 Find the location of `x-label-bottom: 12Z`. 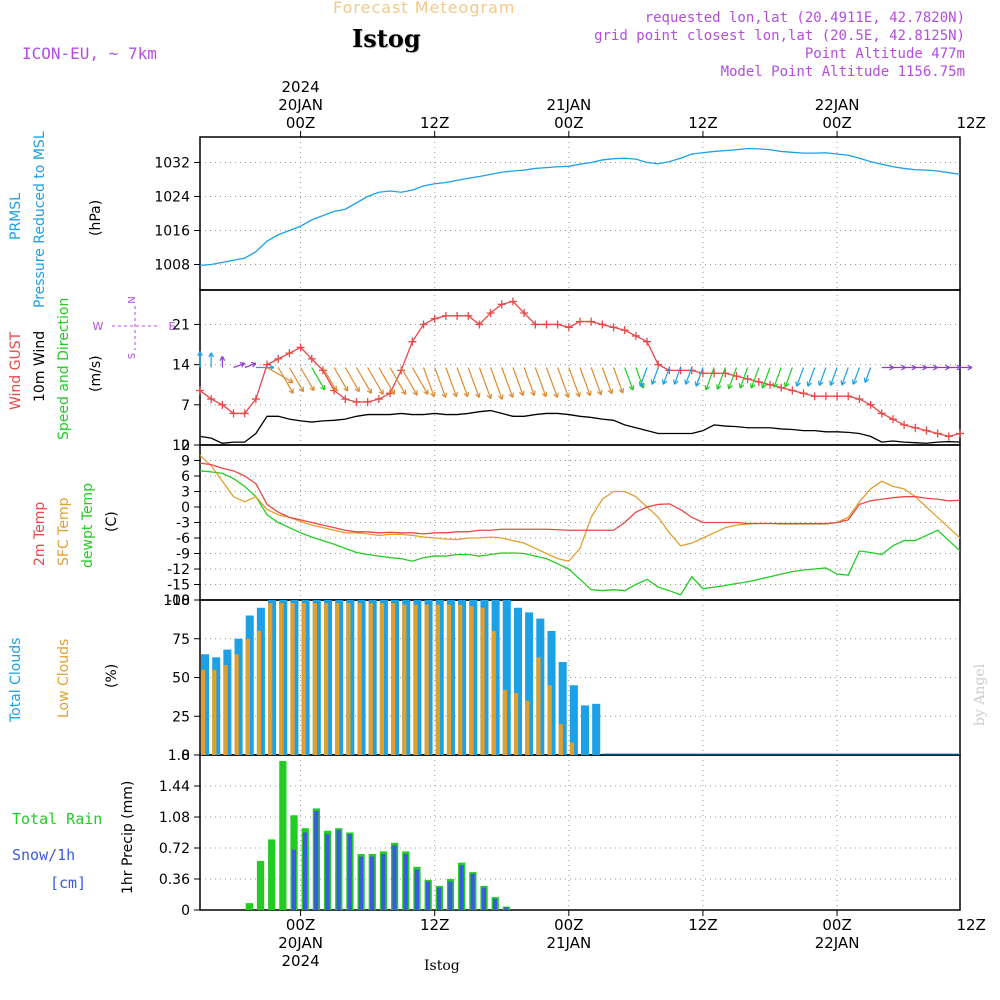

x-label-bottom: 12Z is located at coordinates (434, 925).